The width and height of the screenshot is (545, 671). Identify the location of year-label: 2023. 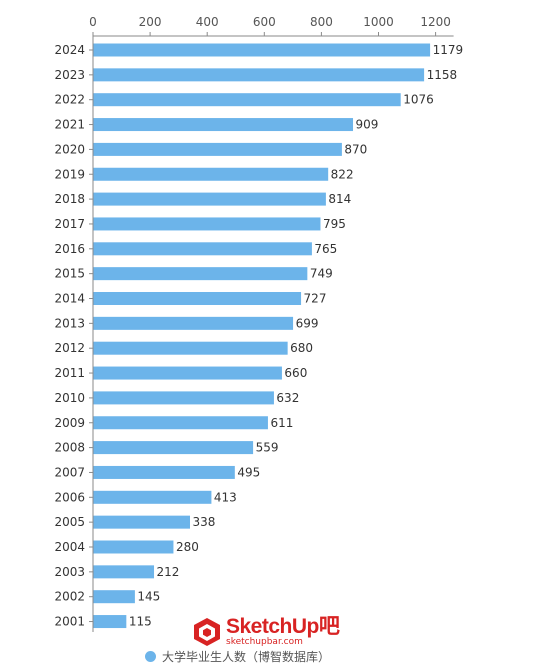
(69, 75).